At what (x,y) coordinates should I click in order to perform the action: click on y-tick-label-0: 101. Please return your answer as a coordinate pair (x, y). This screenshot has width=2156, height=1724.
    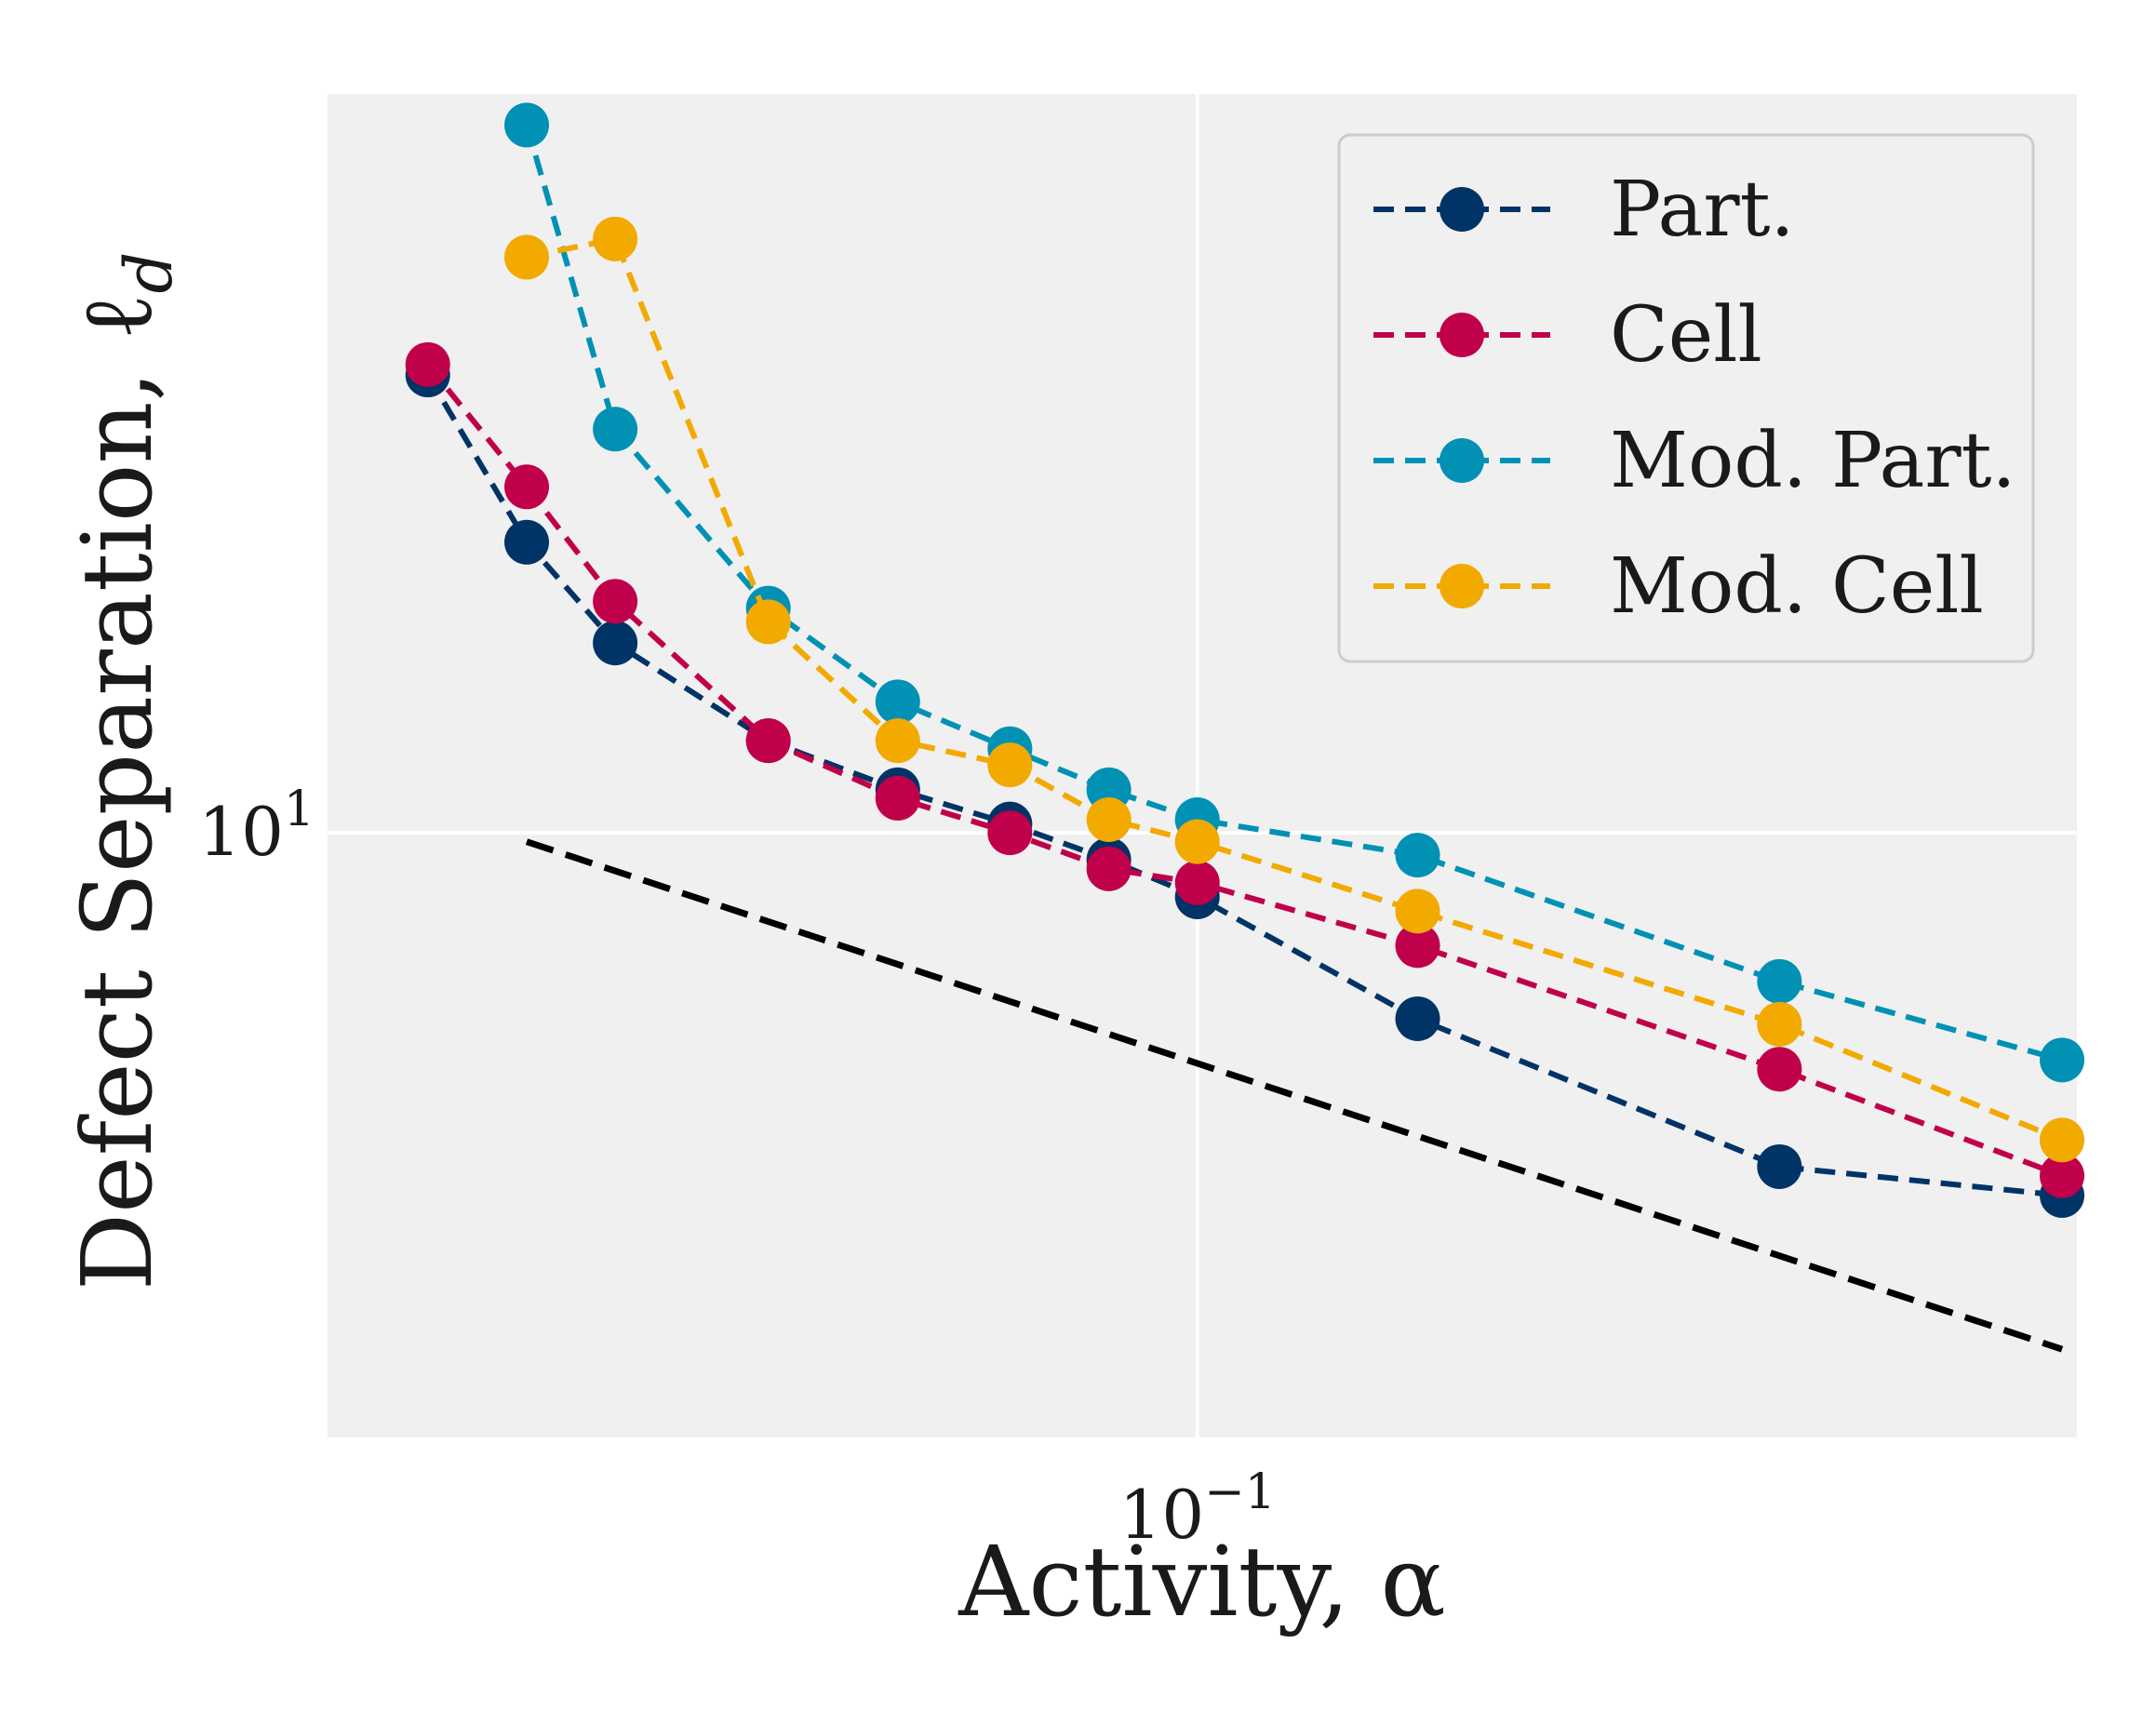
    Looking at the image, I should click on (256, 826).